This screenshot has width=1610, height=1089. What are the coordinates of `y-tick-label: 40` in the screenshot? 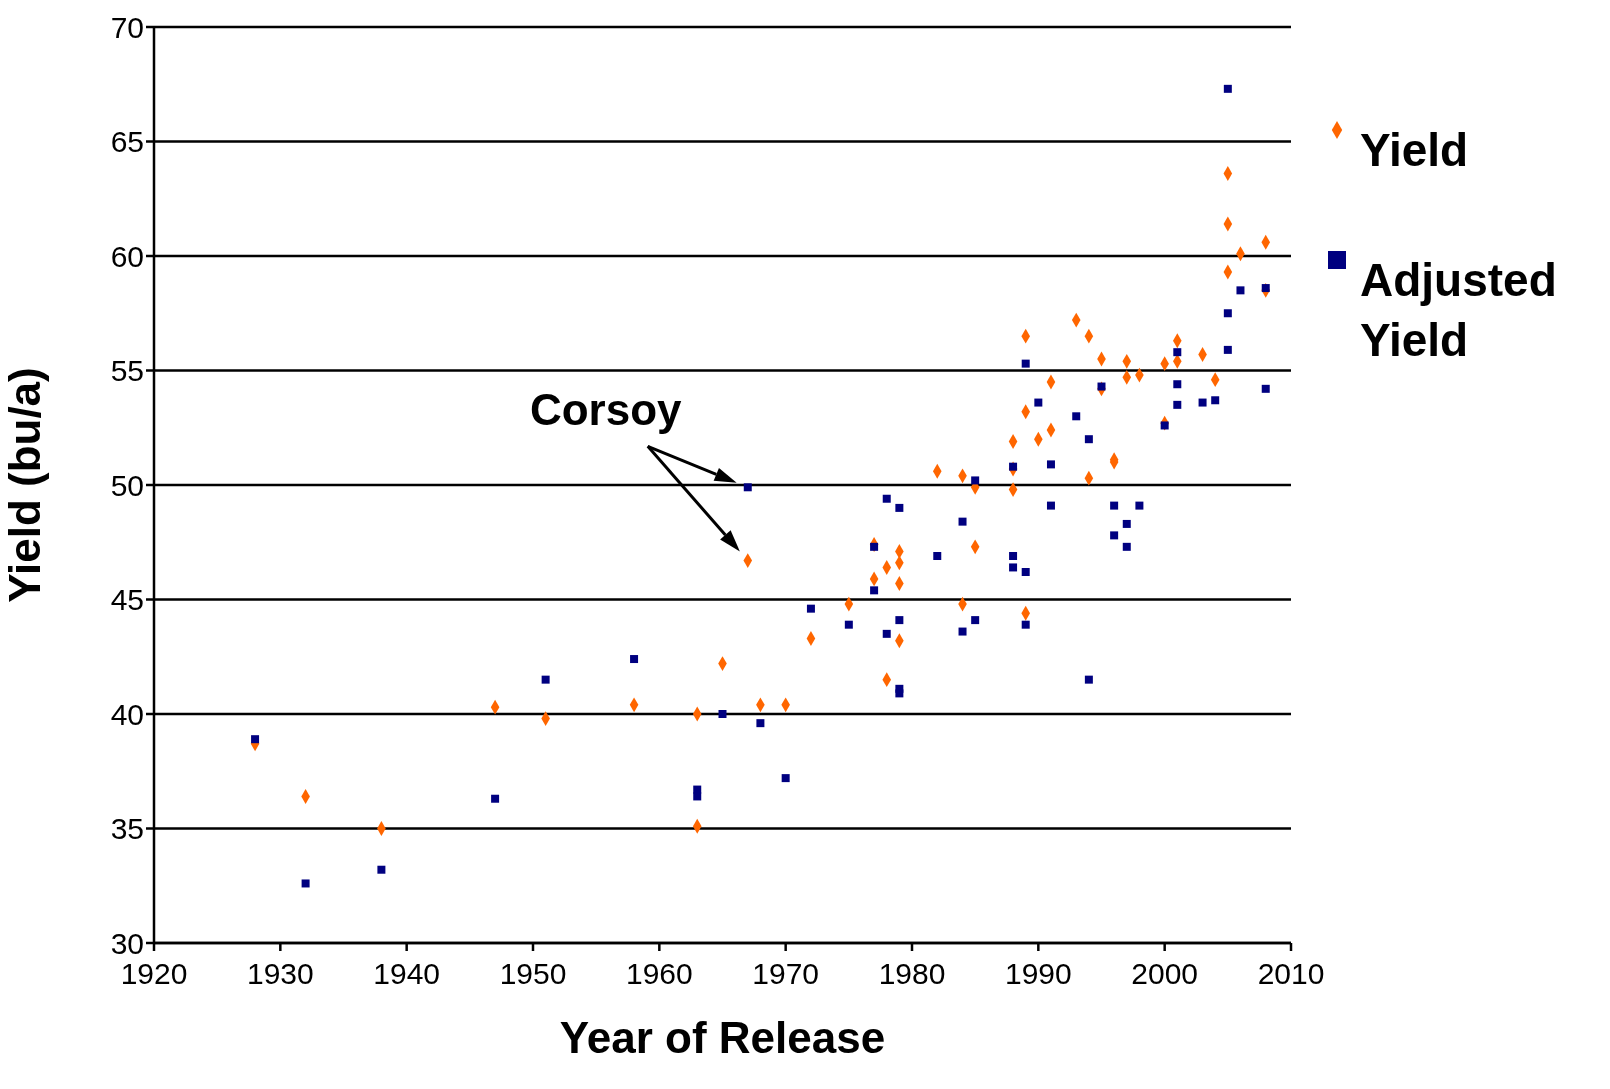 It's located at (127, 714).